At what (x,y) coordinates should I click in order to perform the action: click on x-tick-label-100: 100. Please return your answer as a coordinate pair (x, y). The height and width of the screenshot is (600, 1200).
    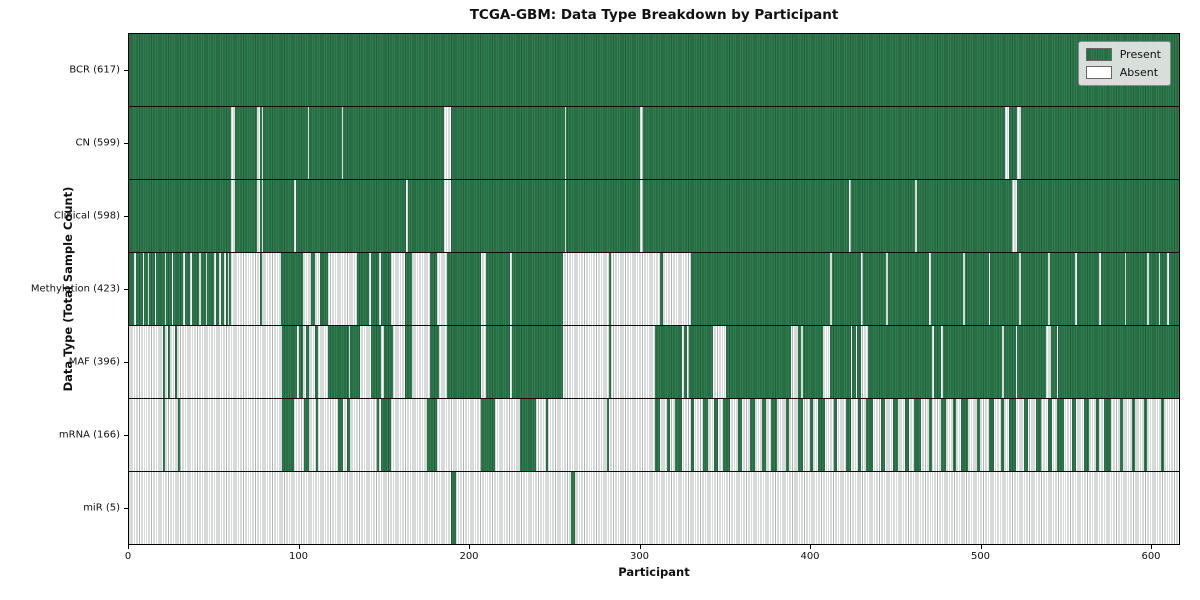
    Looking at the image, I should click on (298, 556).